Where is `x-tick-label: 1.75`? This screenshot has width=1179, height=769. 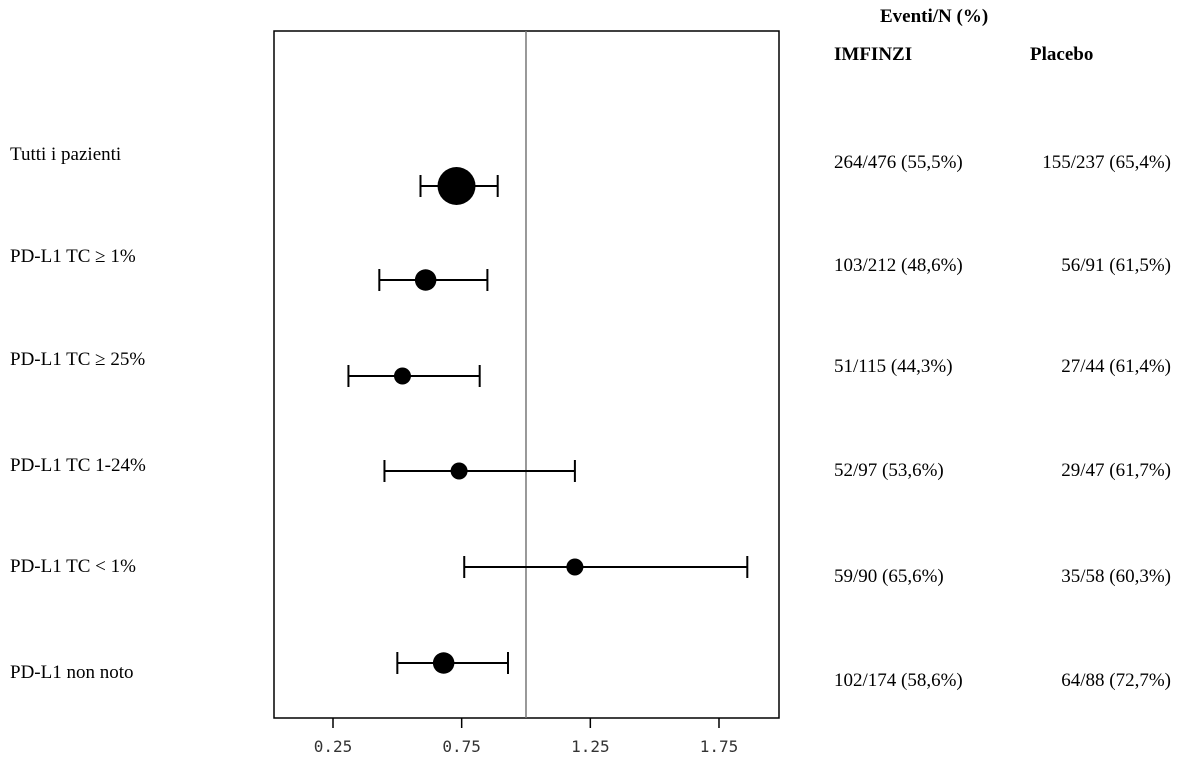
x-tick-label: 1.75 is located at coordinates (719, 746).